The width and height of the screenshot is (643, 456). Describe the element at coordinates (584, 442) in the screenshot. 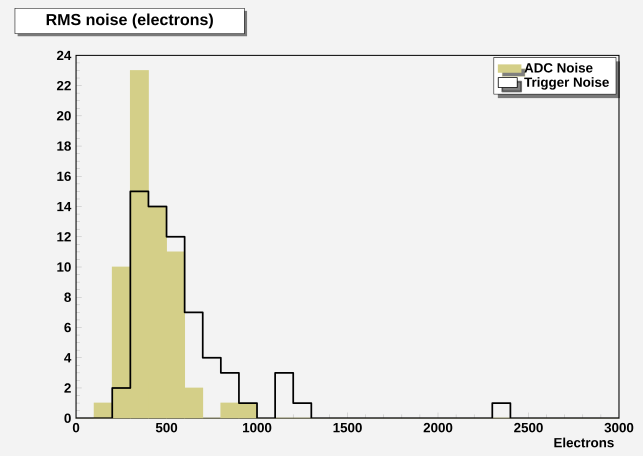

I see `x-axis-title: Electrons` at that location.